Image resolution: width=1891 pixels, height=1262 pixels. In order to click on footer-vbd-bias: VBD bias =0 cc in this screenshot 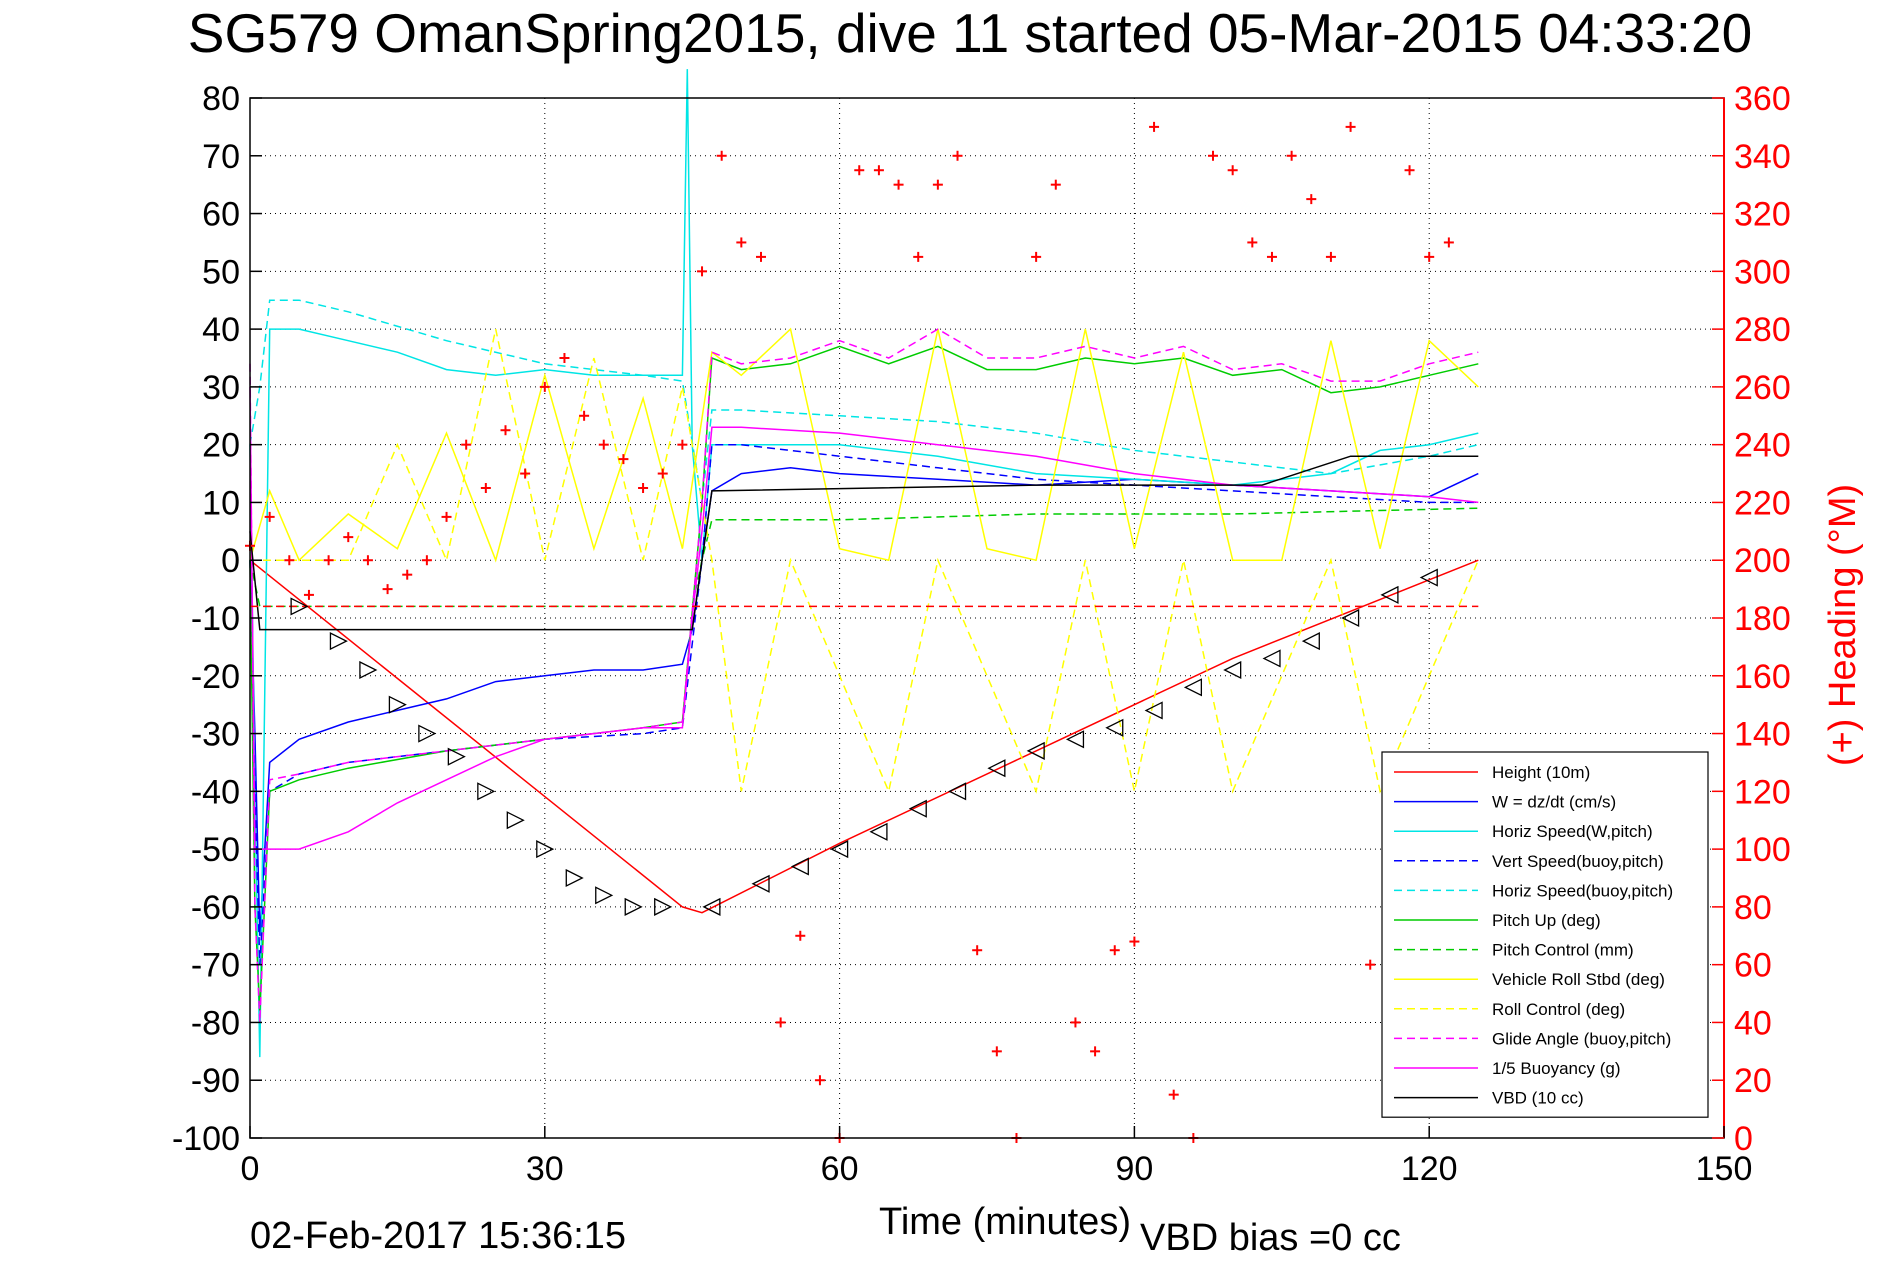, I will do `click(1270, 1238)`.